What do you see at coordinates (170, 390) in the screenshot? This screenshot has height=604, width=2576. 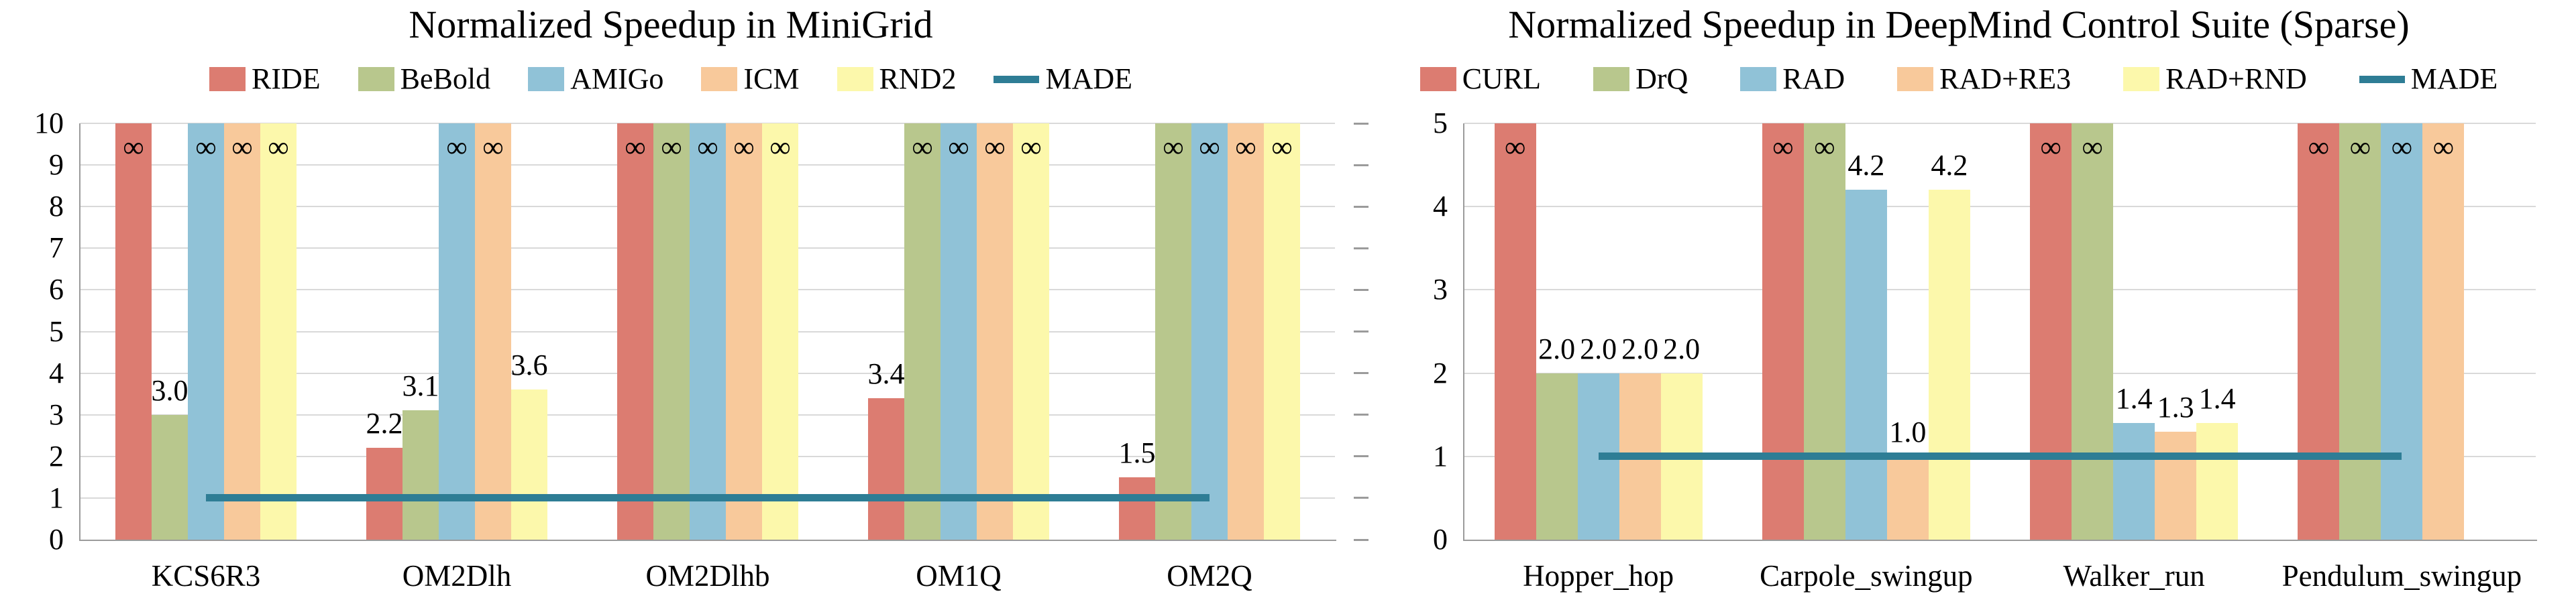 I see `bar-value-label: 3.0` at bounding box center [170, 390].